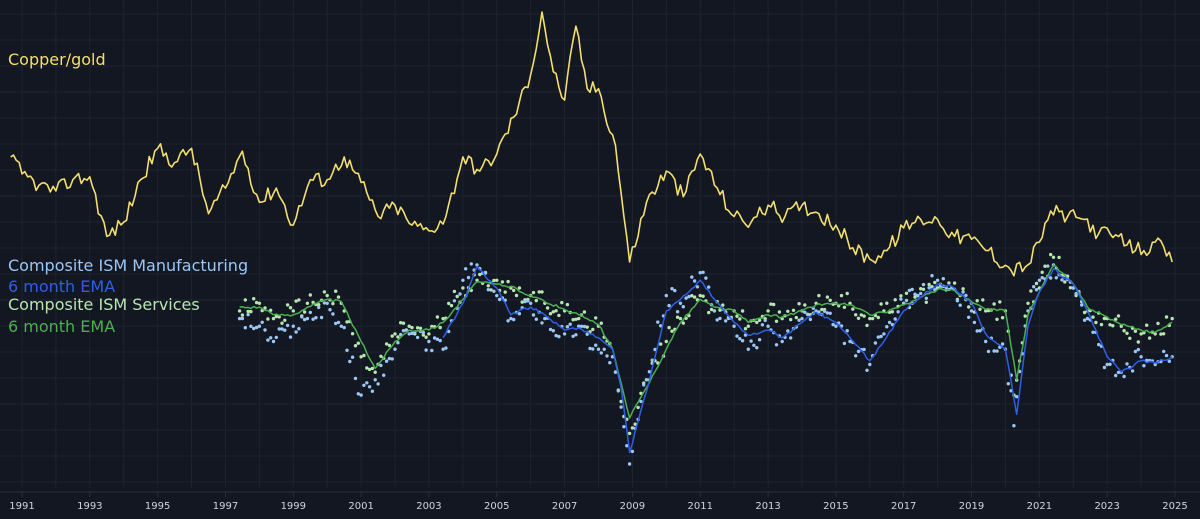 The image size is (1200, 519). I want to click on x-tick-label: 1997, so click(225, 506).